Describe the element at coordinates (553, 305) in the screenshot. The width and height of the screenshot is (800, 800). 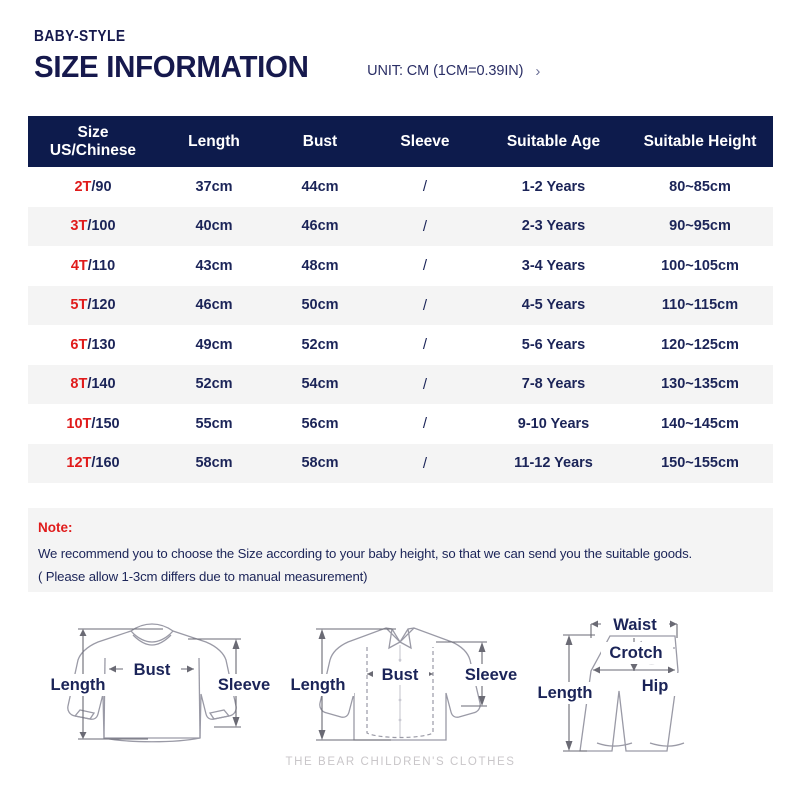
I see `cell-suitable-age: 4-5 Years` at that location.